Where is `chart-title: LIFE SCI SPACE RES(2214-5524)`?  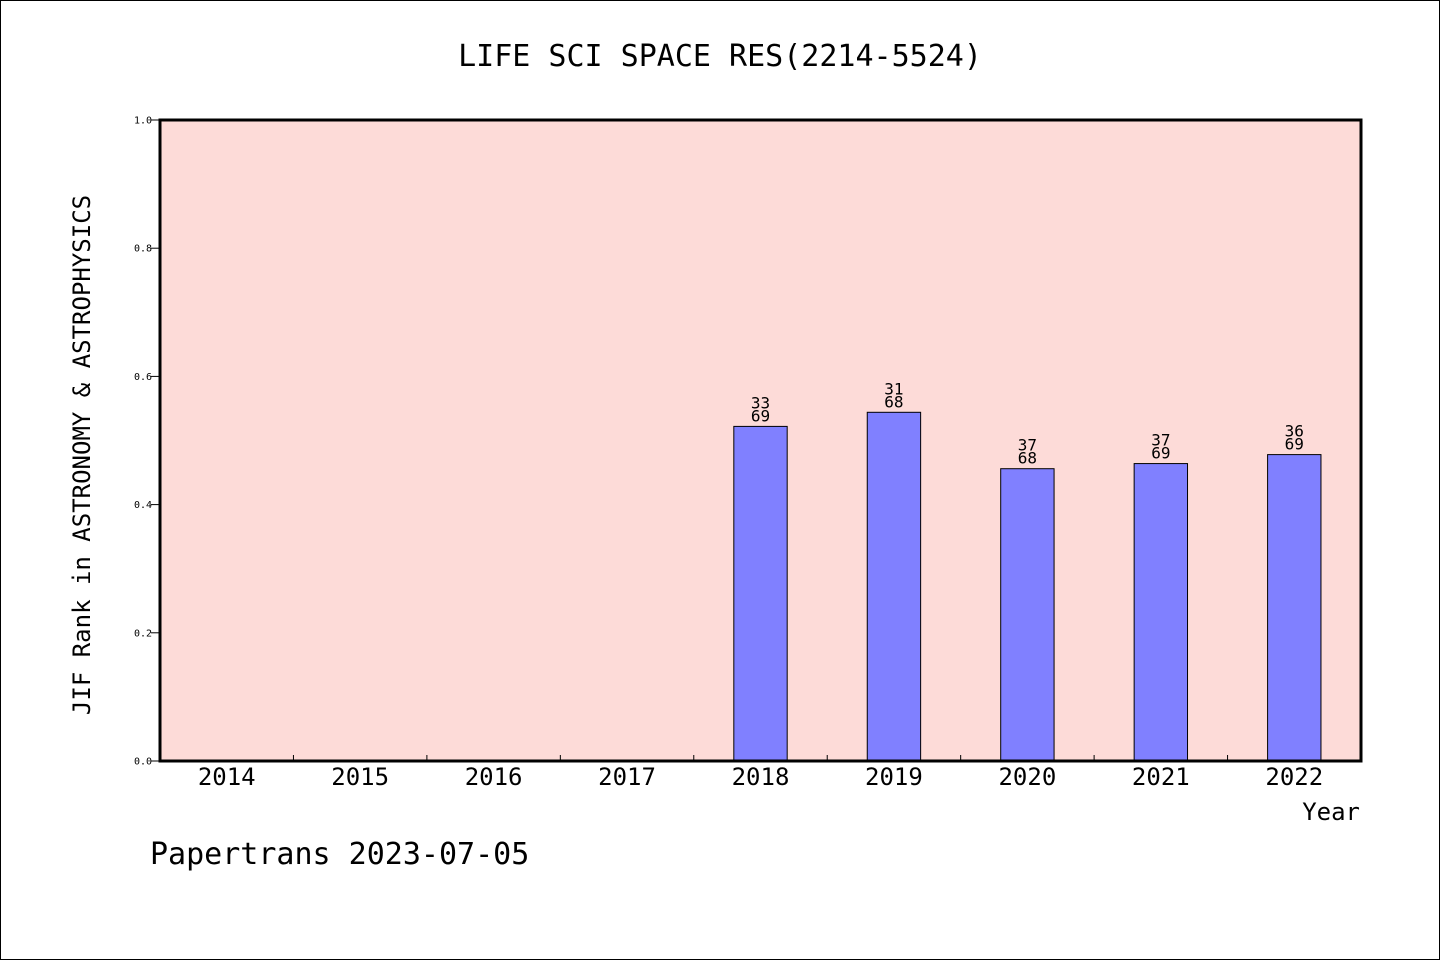
chart-title: LIFE SCI SPACE RES(2214-5524) is located at coordinates (720, 56).